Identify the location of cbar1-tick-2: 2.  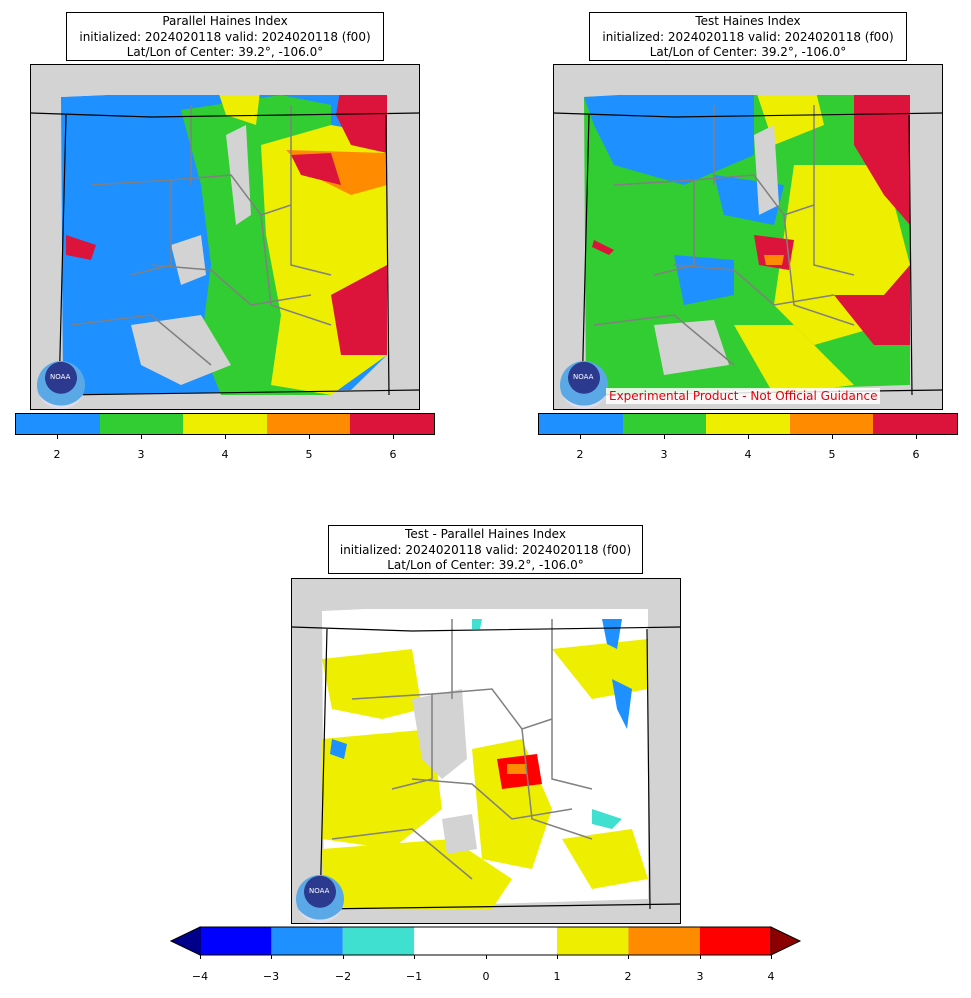
(57, 454).